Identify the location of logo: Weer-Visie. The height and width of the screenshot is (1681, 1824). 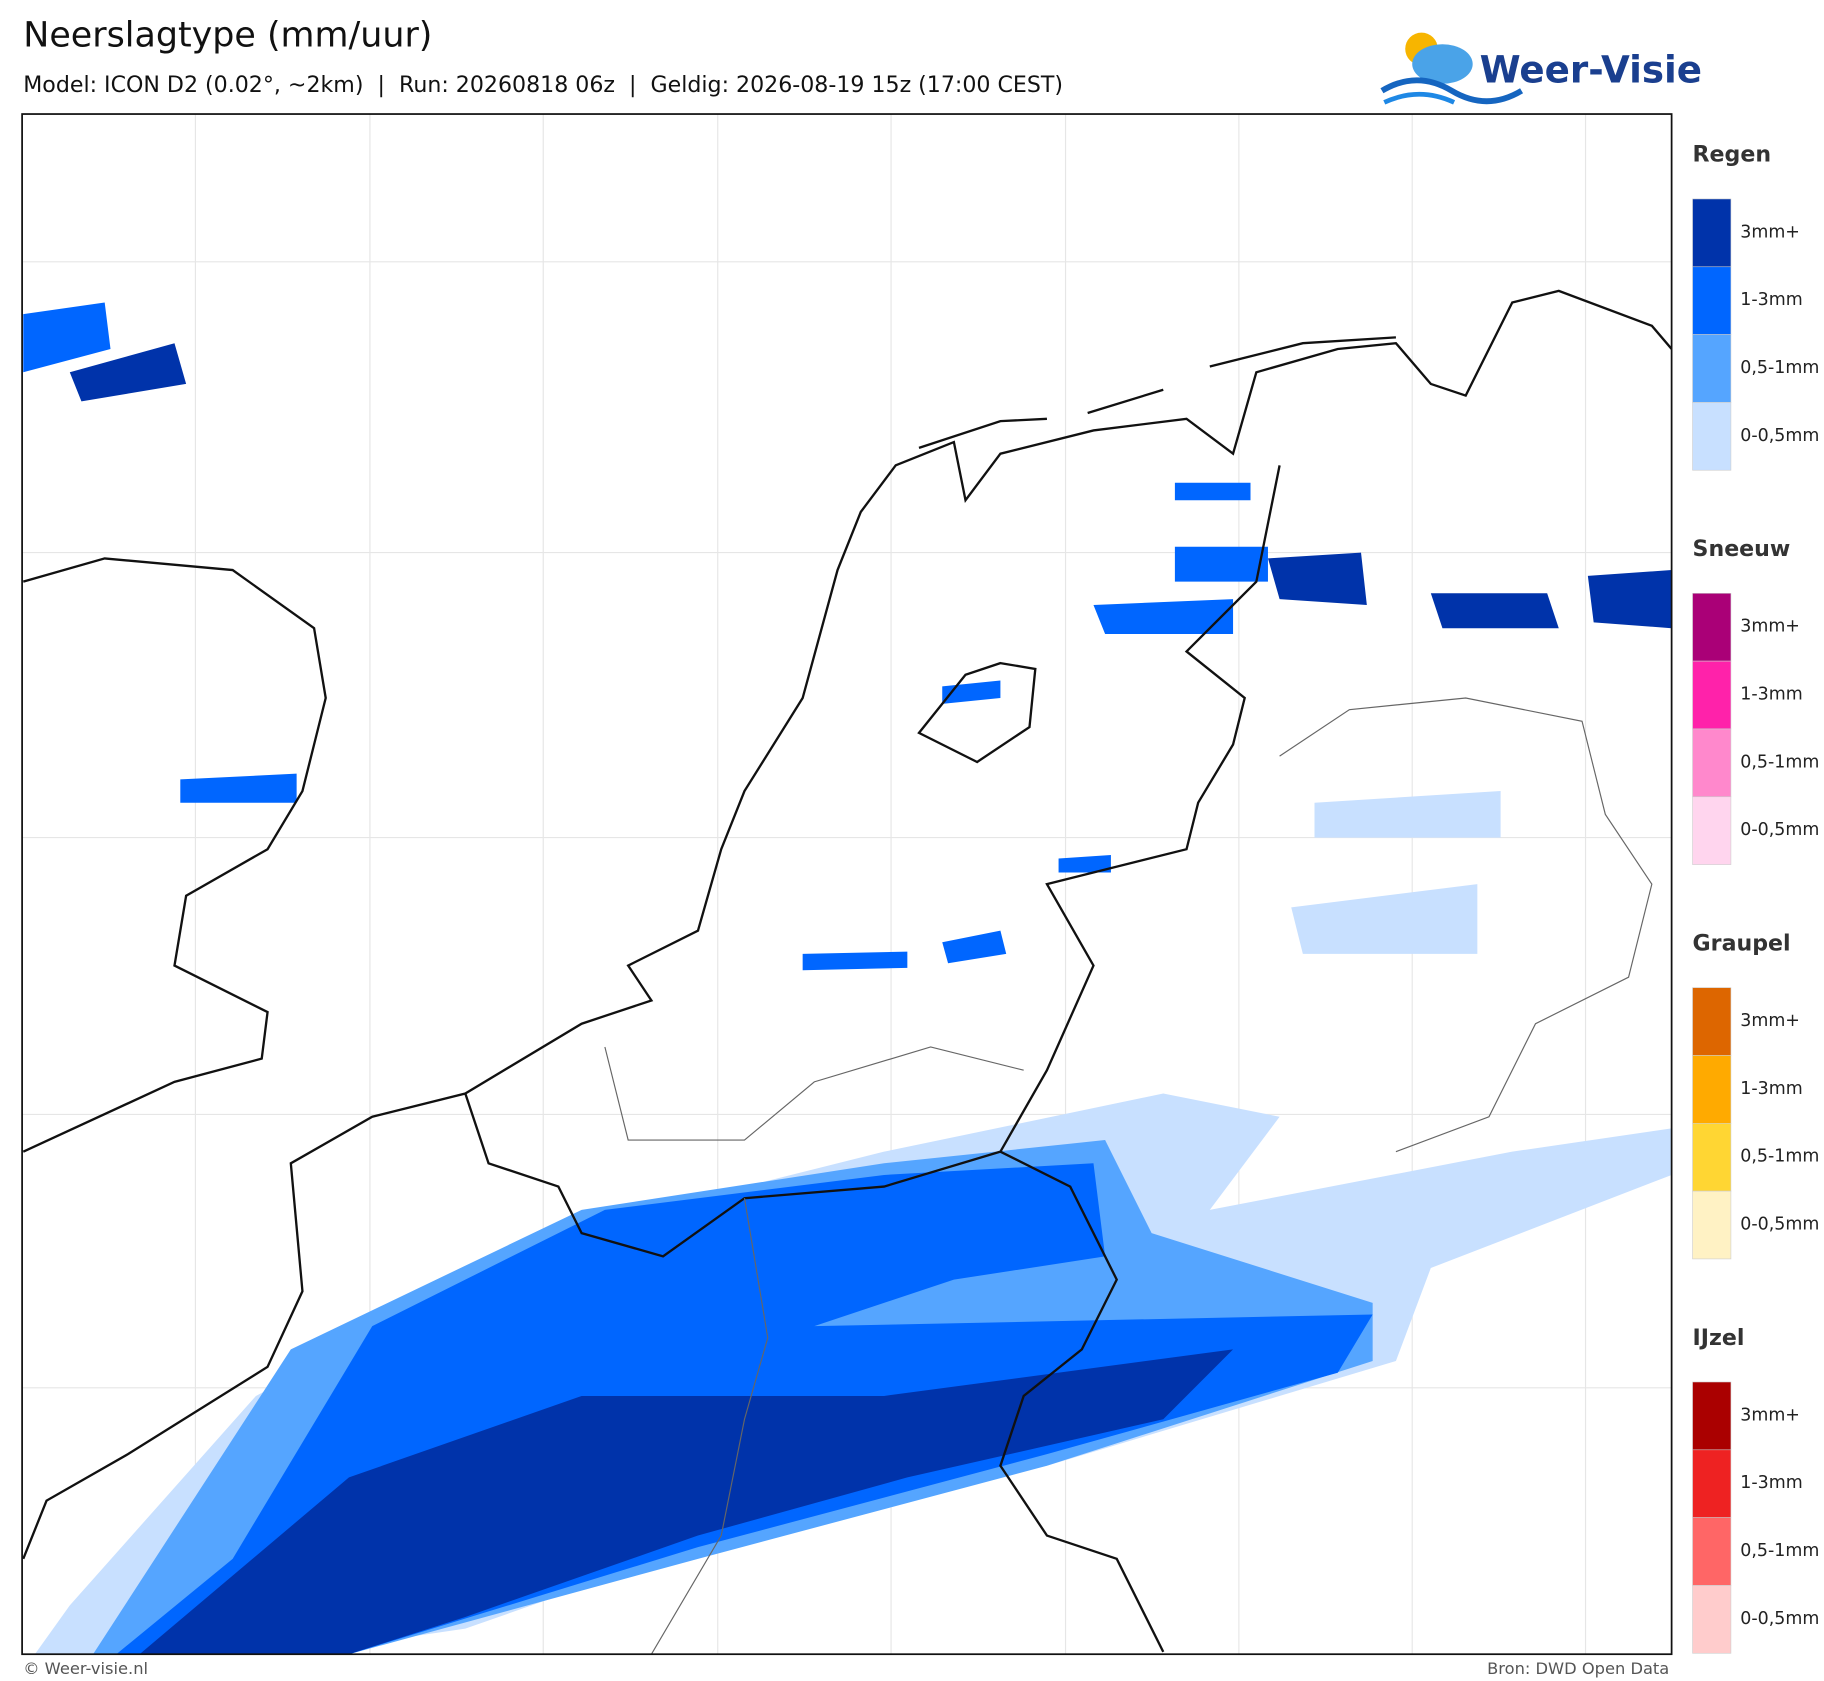
(1541, 68).